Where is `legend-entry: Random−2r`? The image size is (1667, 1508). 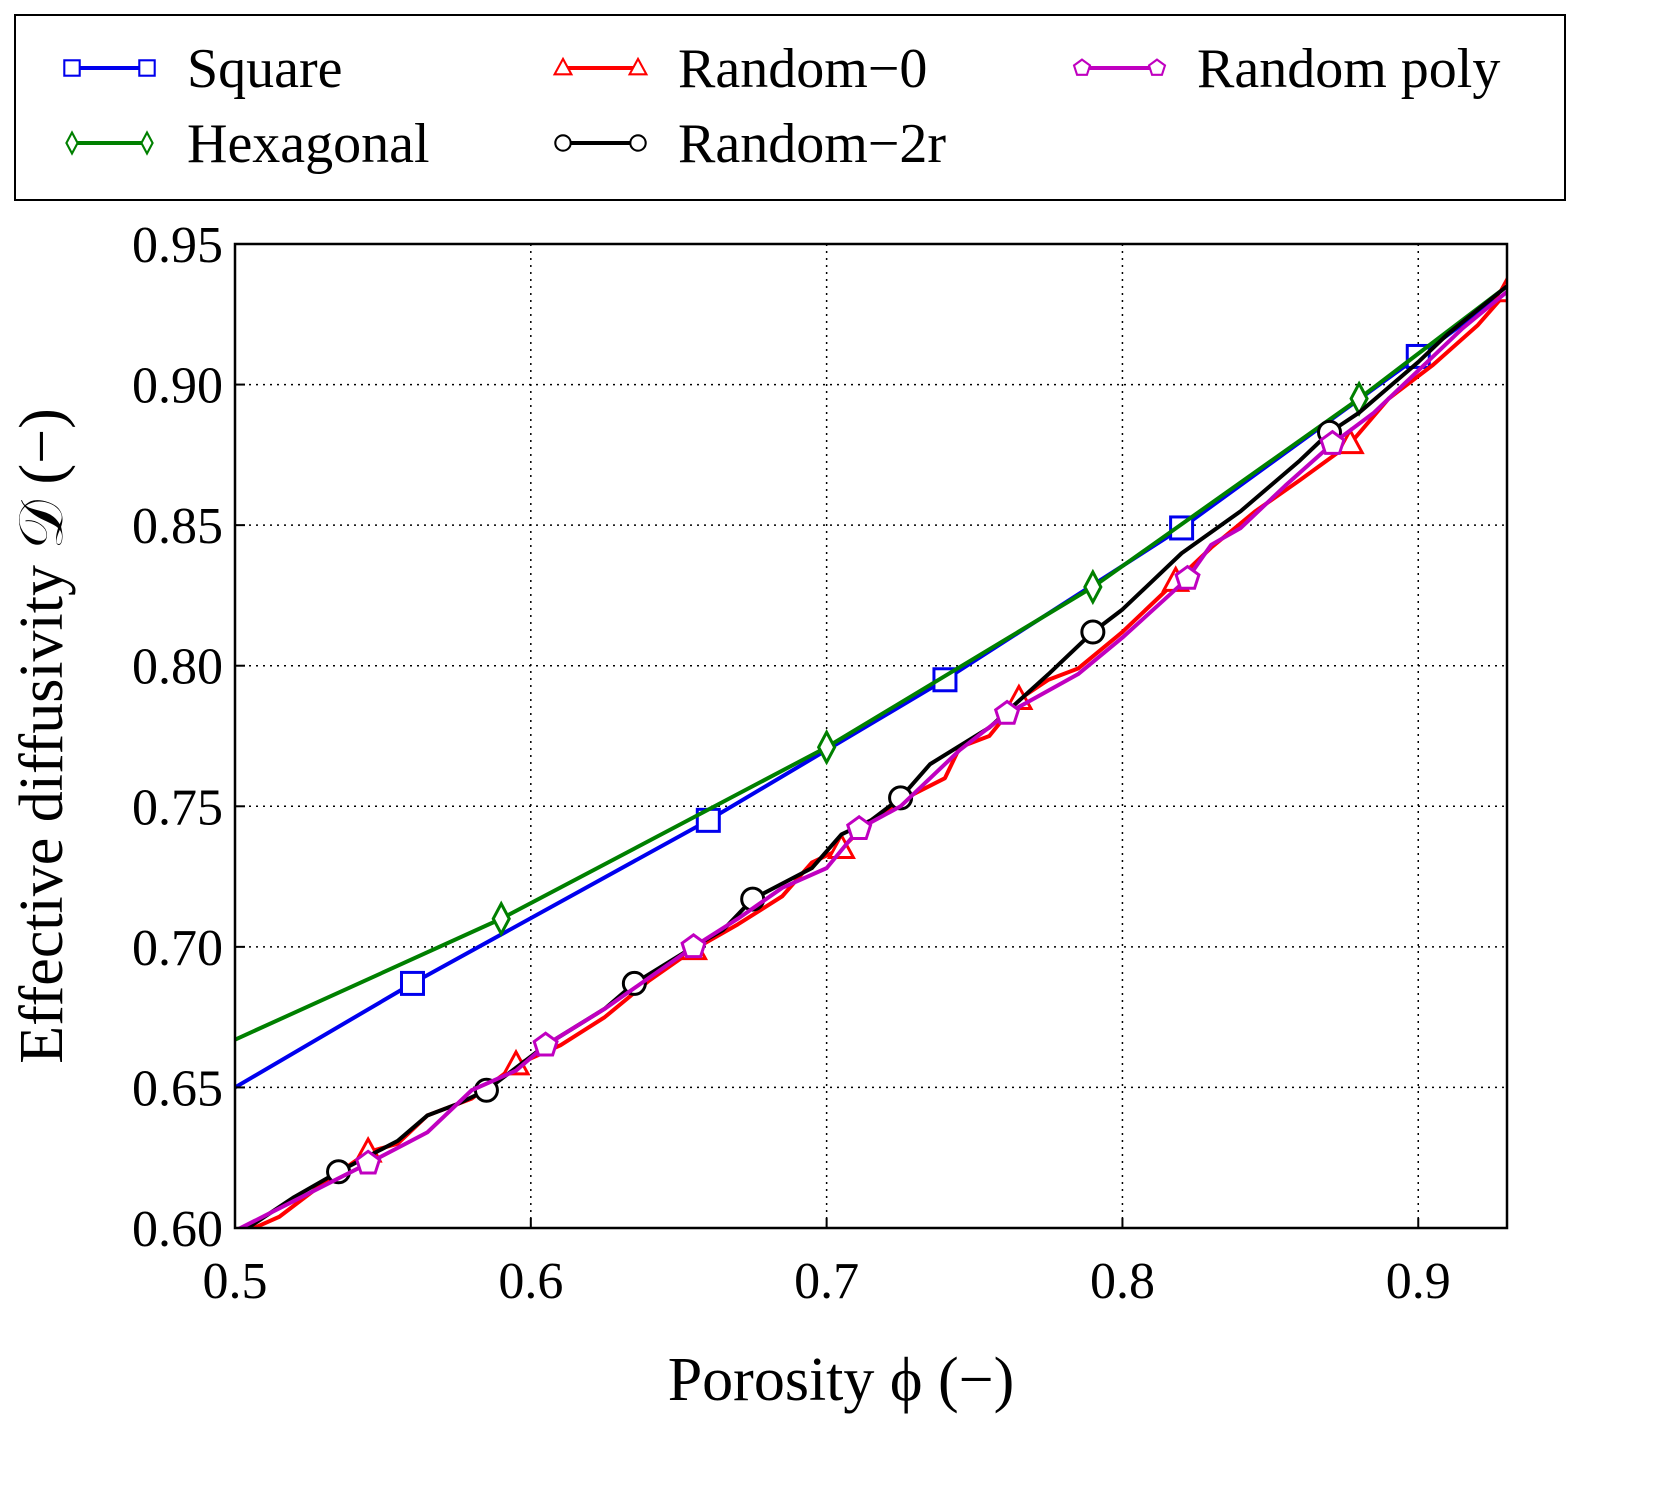 legend-entry: Random−2r is located at coordinates (750, 144).